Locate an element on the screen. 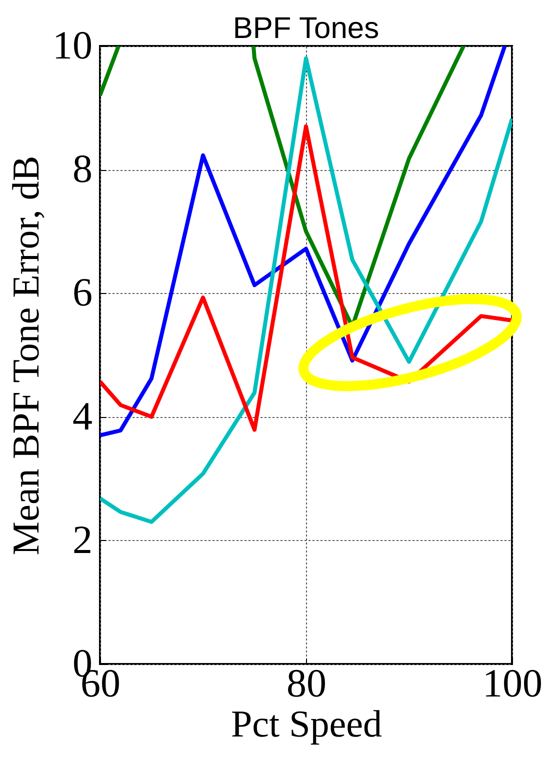 Image resolution: width=549 pixels, height=767 pixels. y-axis-title: Mean BPF Tone Error, dB is located at coordinates (27, 356).